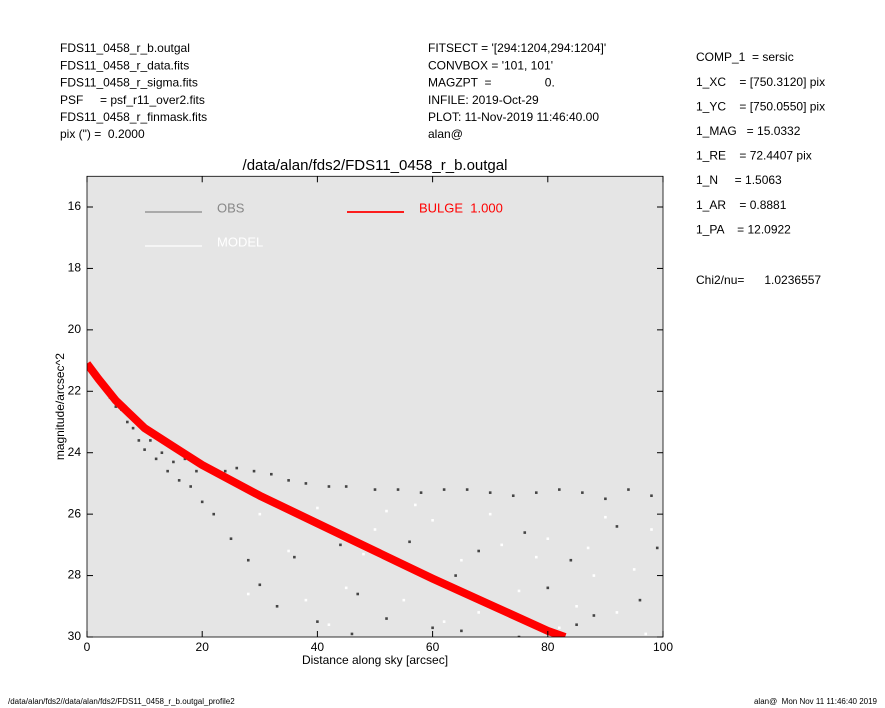 The image size is (885, 708). Describe the element at coordinates (75, 206) in the screenshot. I see `y-tick-label: 16` at that location.